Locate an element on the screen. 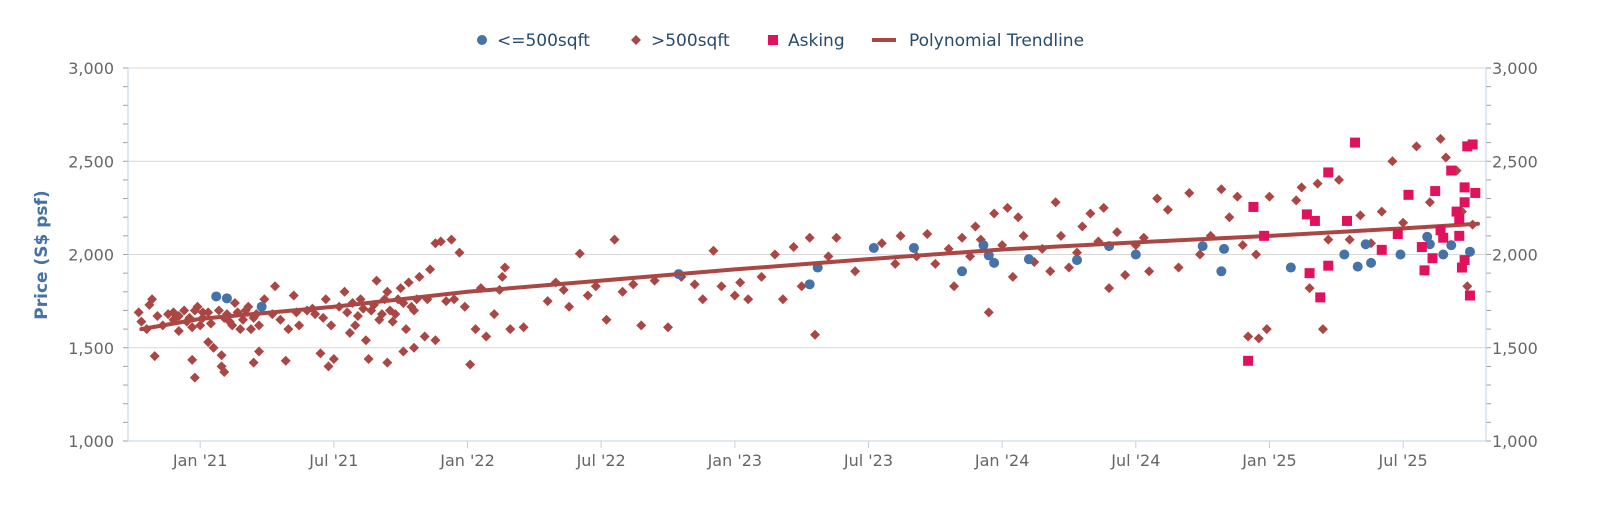  y-tick-label-right: 2,500 is located at coordinates (1515, 161).